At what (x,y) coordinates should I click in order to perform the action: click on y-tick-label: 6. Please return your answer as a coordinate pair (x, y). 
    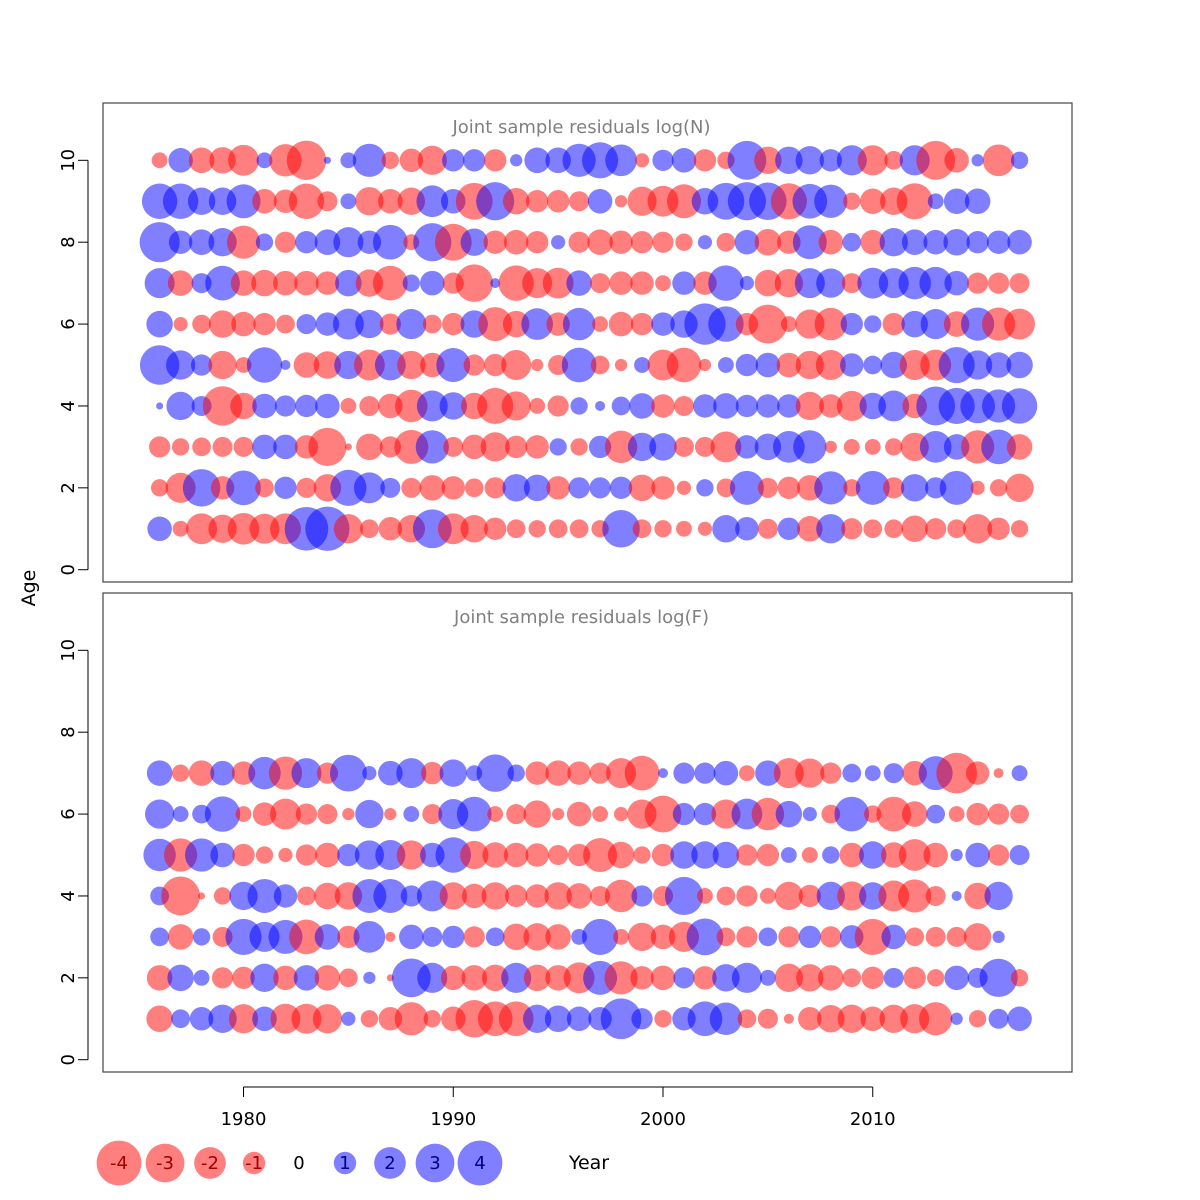
    Looking at the image, I should click on (68, 323).